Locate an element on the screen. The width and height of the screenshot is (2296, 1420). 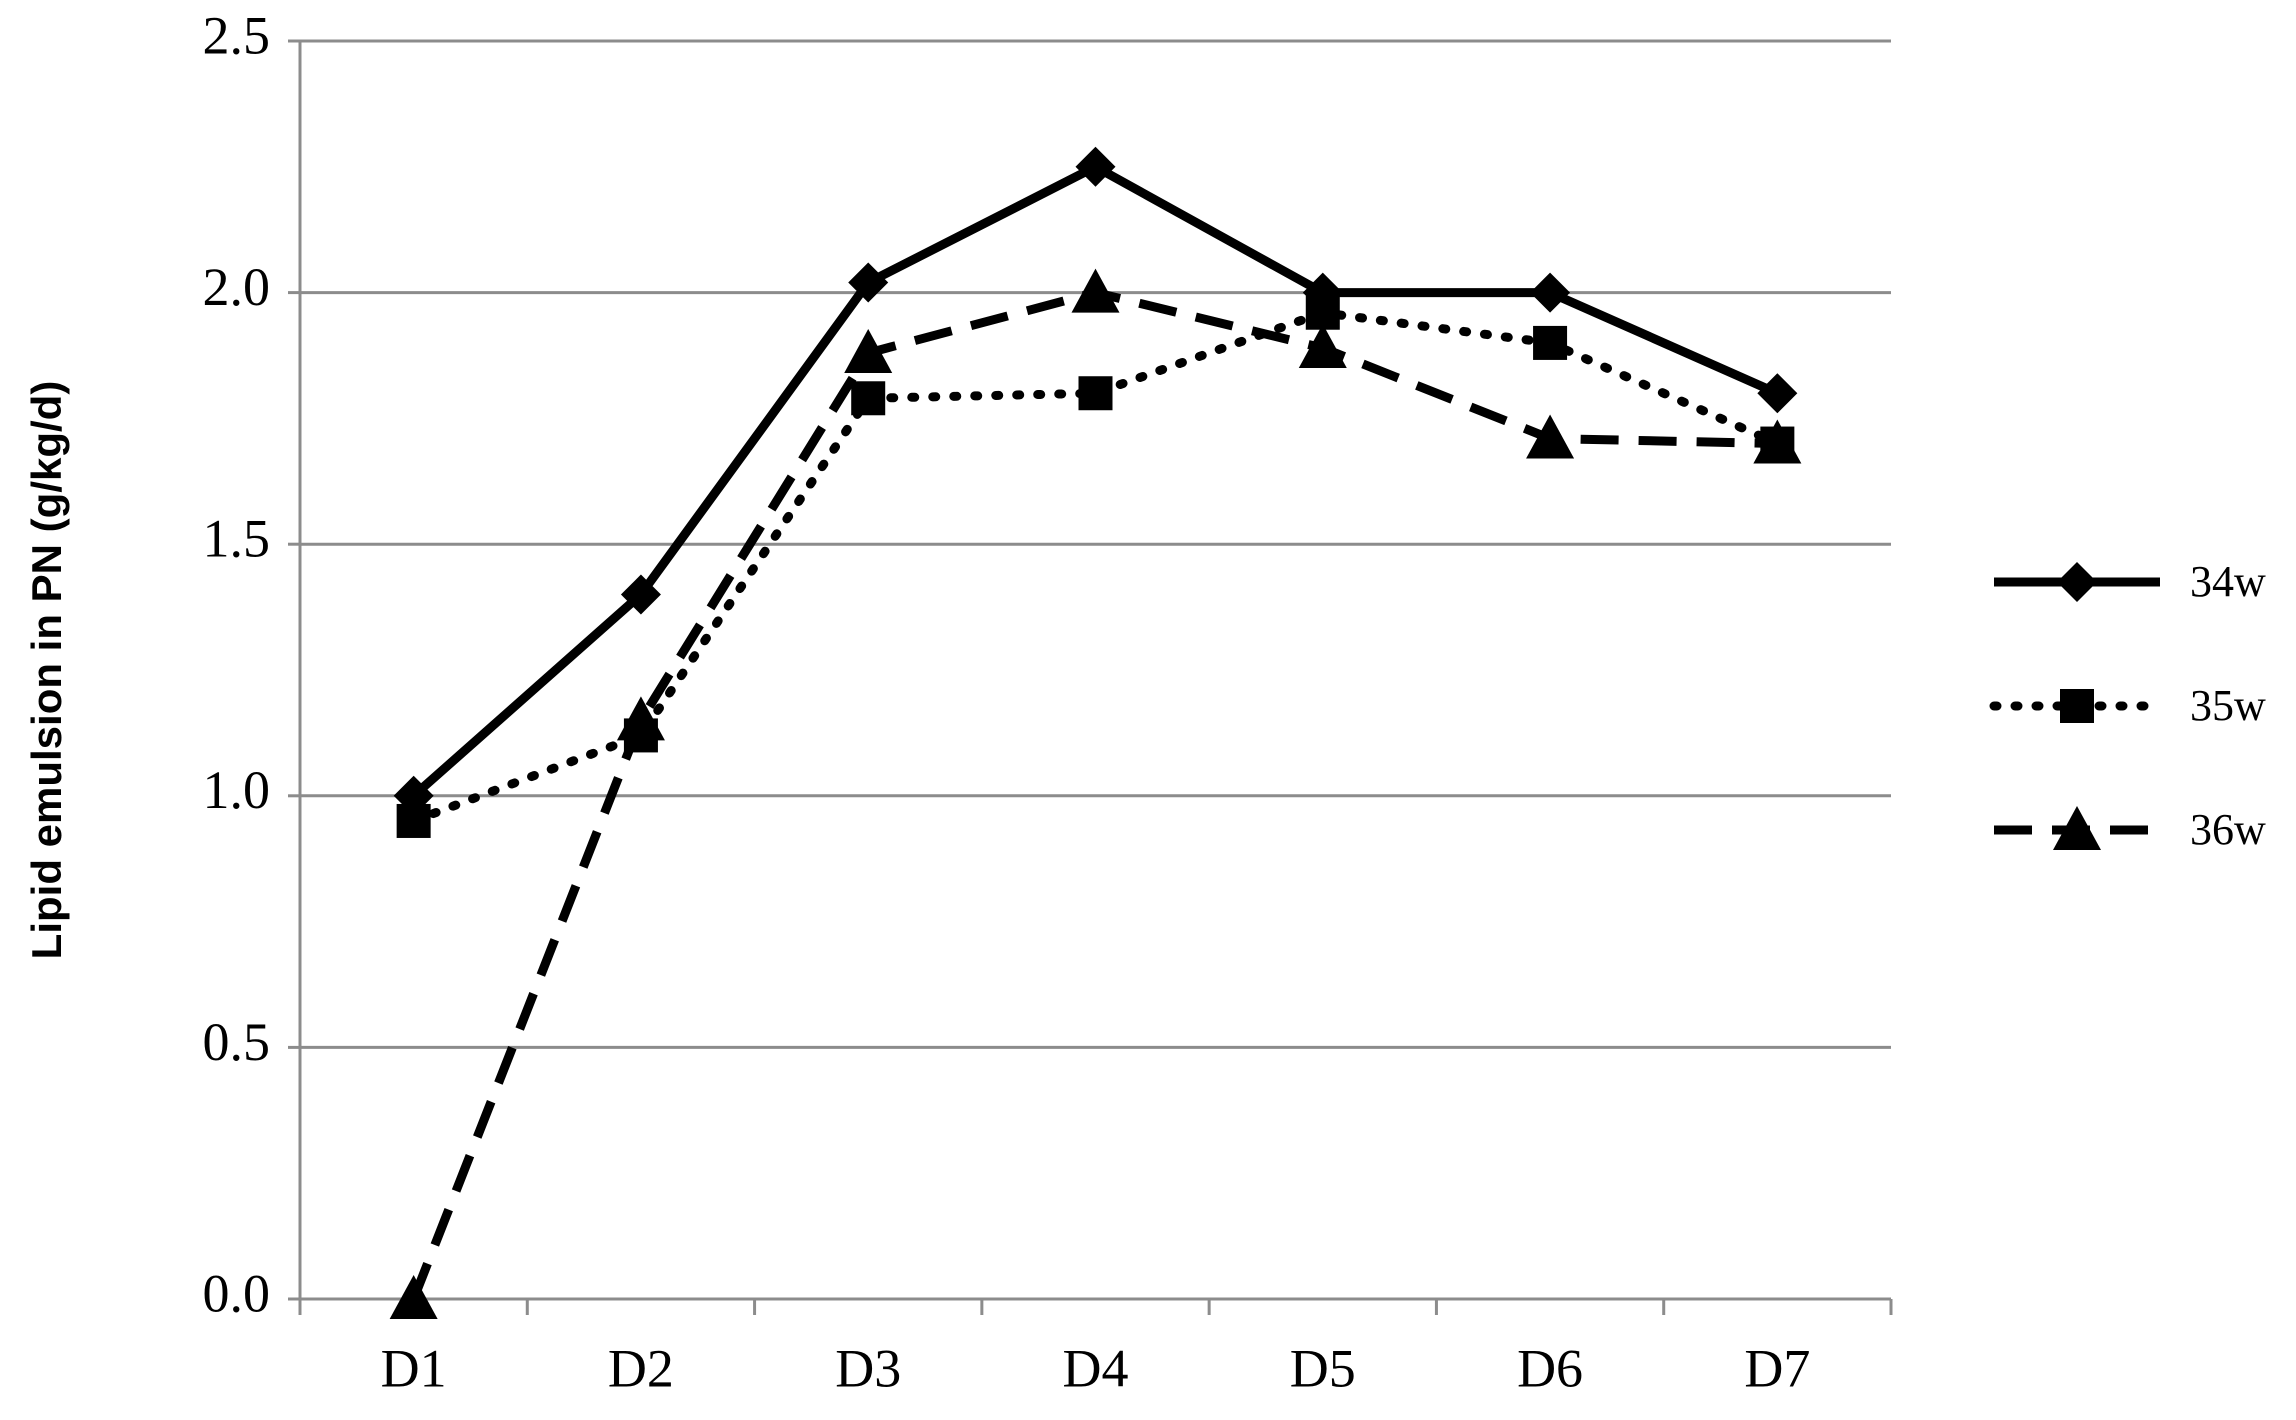
x-tick-label: D4 is located at coordinates (1096, 1368).